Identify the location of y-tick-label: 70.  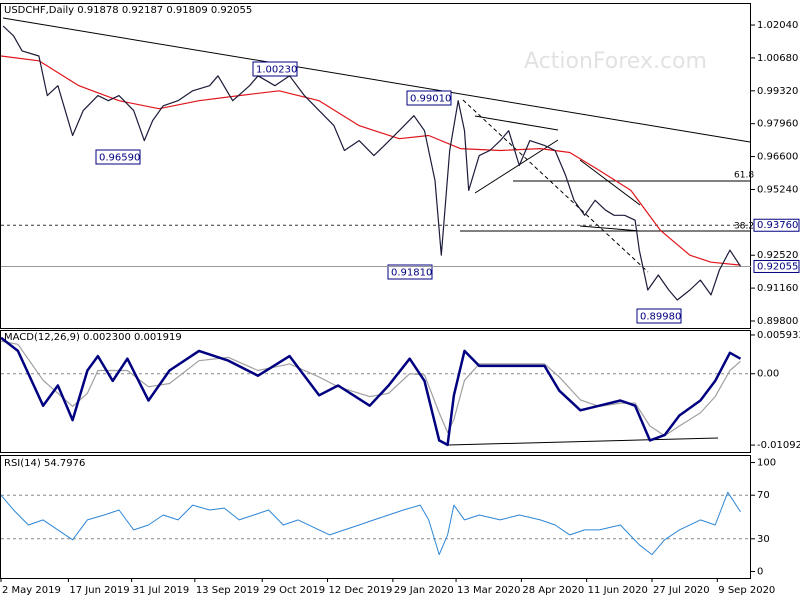
(763, 495).